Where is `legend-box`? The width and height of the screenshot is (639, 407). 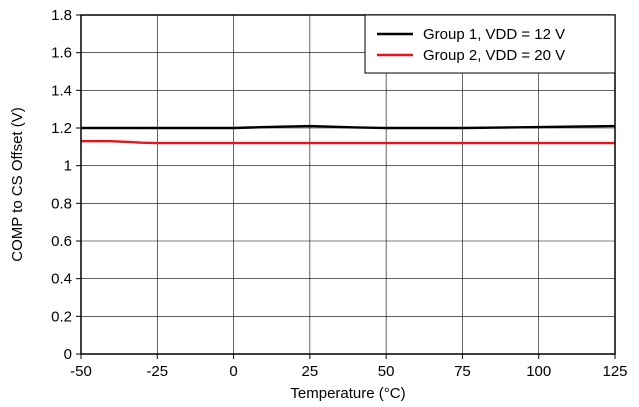
legend-box is located at coordinates (490, 44).